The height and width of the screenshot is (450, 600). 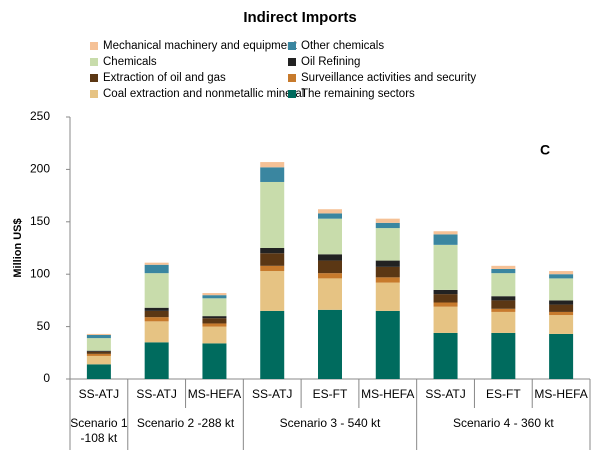 What do you see at coordinates (330, 62) in the screenshot?
I see `legend-label: Oil Refining` at bounding box center [330, 62].